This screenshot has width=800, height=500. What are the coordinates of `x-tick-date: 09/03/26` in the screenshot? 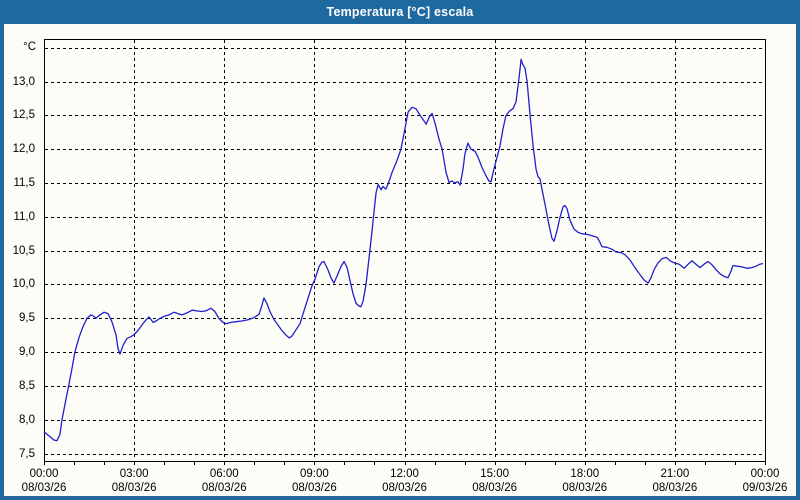 It's located at (765, 488).